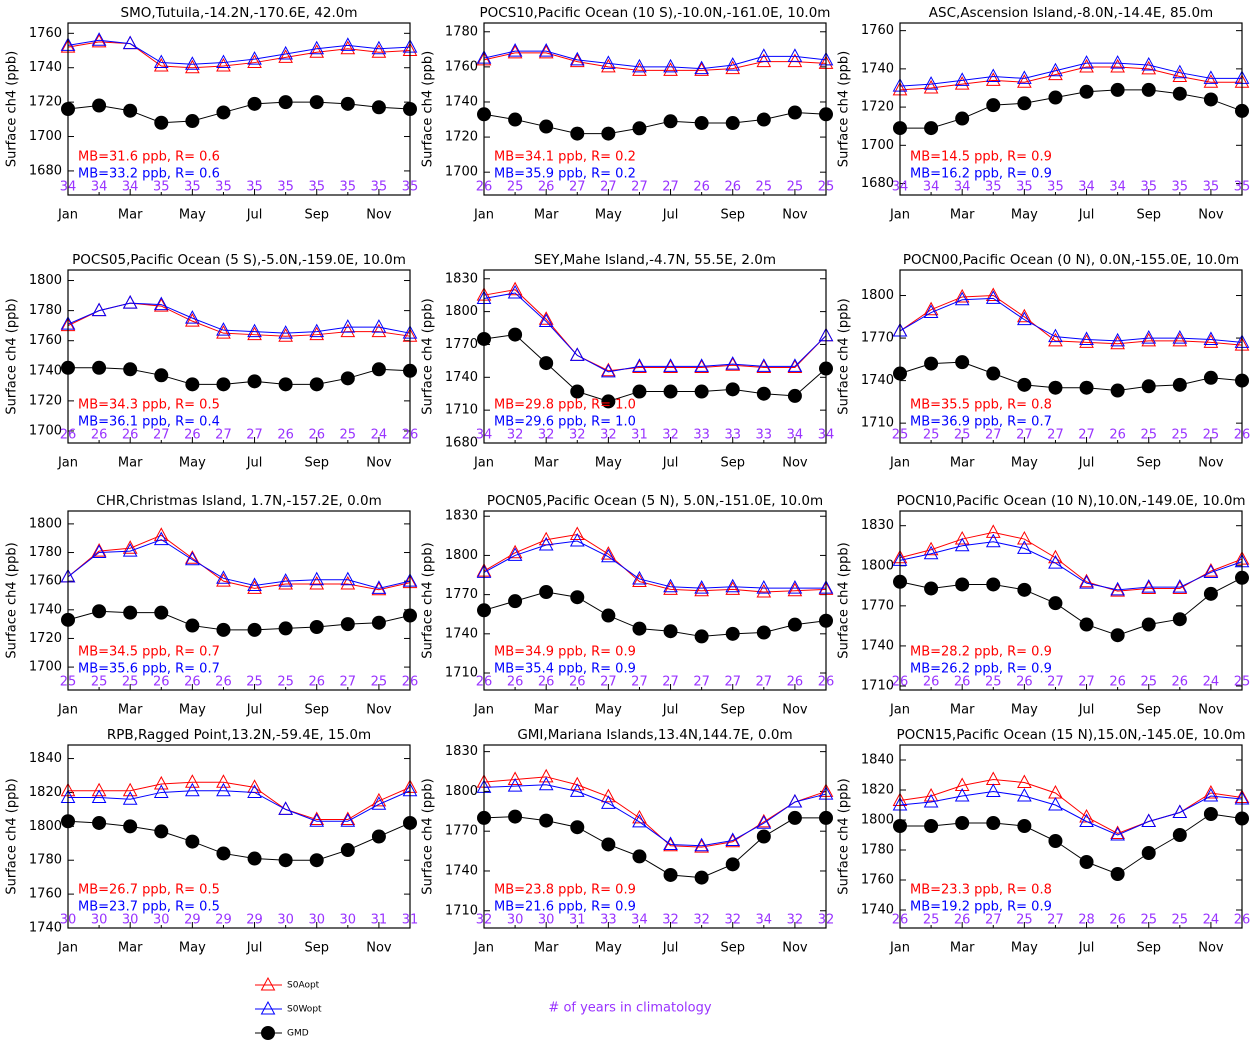 This screenshot has width=1254, height=1046. What do you see at coordinates (981, 174) in the screenshot?
I see `stats-label: MB=16.2 ppb, R= 0.9` at bounding box center [981, 174].